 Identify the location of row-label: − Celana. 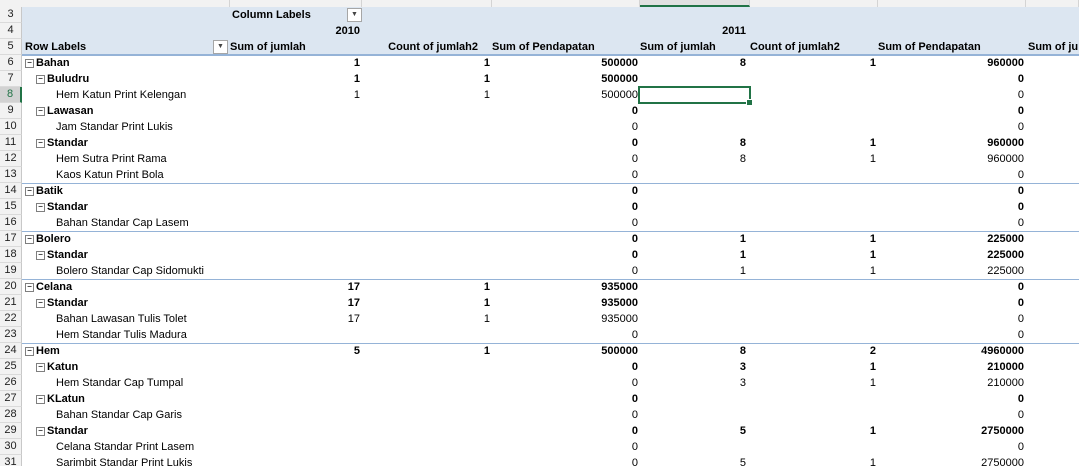
(48, 287).